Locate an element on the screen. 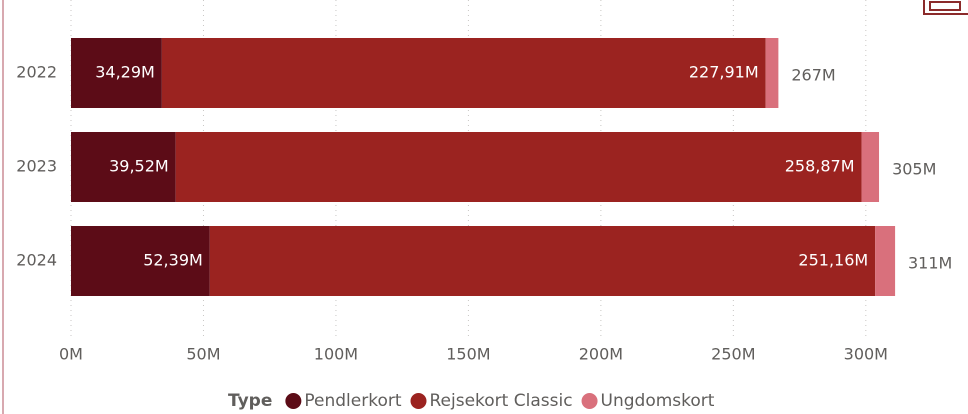 This screenshot has height=414, width=968. y-tick-label: 2024 is located at coordinates (36, 260).